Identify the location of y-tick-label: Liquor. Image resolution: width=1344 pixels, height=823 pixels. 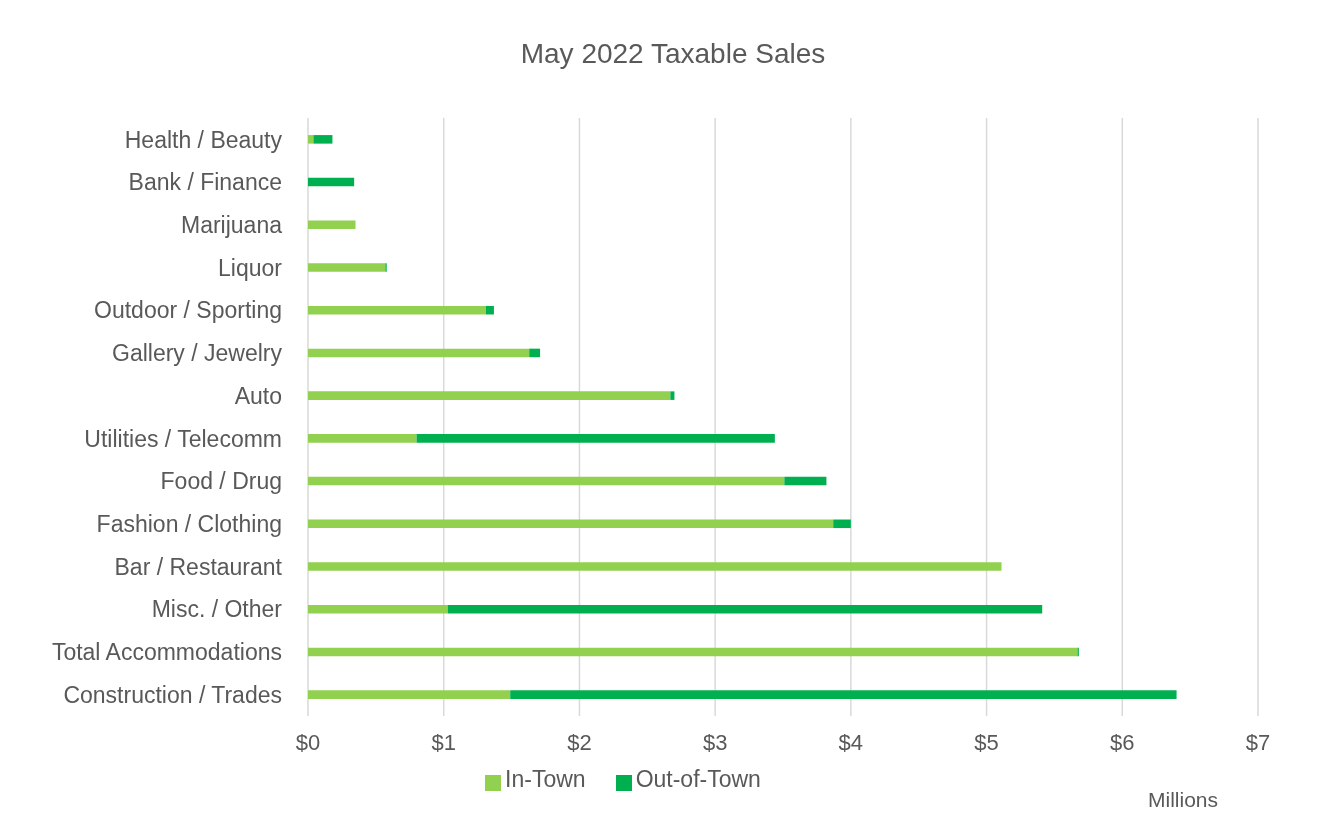
(250, 267).